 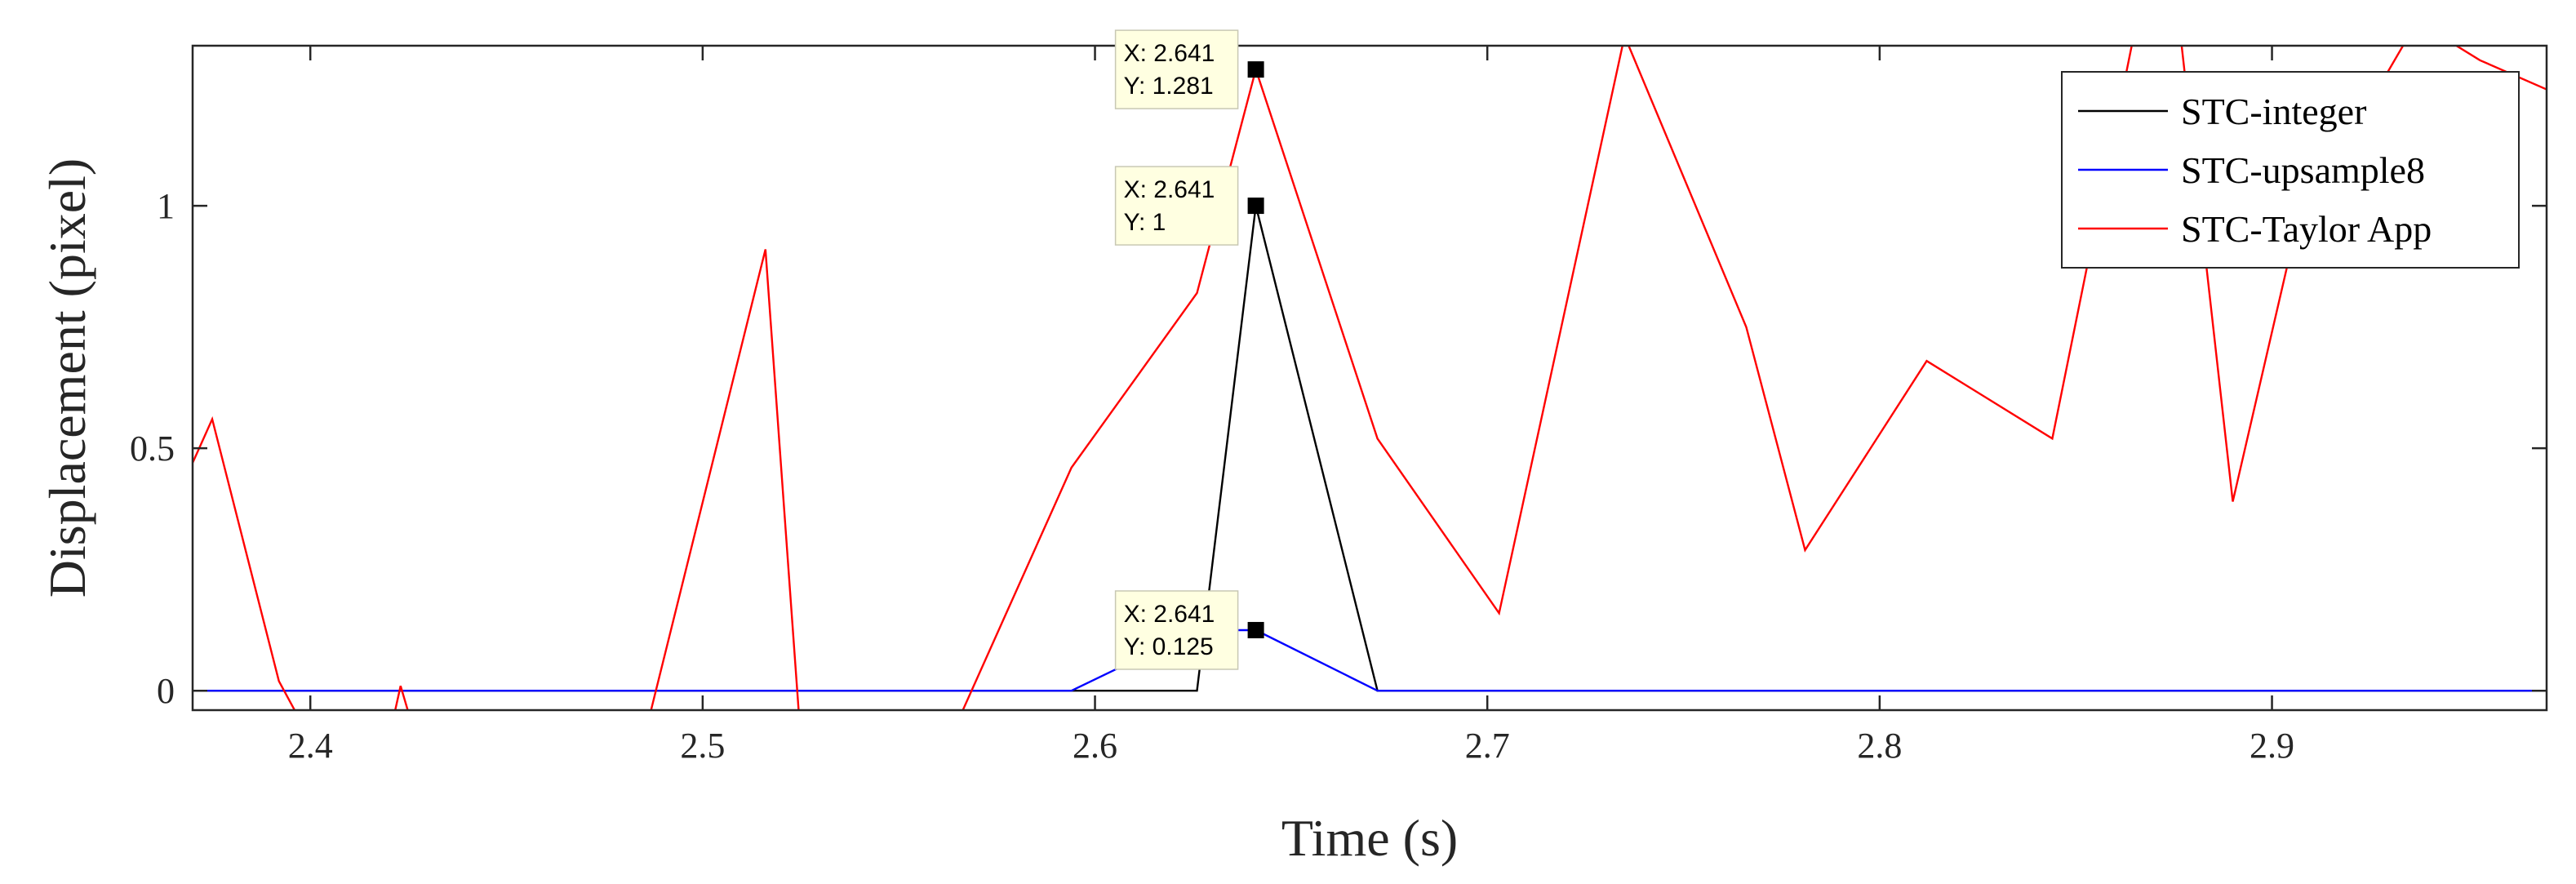 I want to click on data-tip: X: 2.641 Y: 0.125, so click(x=1189, y=630).